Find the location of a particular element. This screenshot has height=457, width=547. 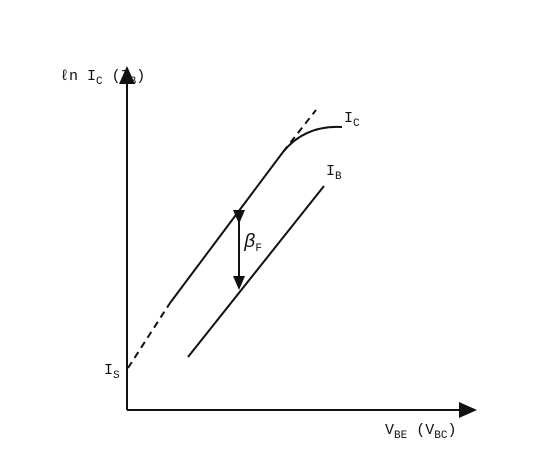

x-label-part: ) is located at coordinates (451, 430).